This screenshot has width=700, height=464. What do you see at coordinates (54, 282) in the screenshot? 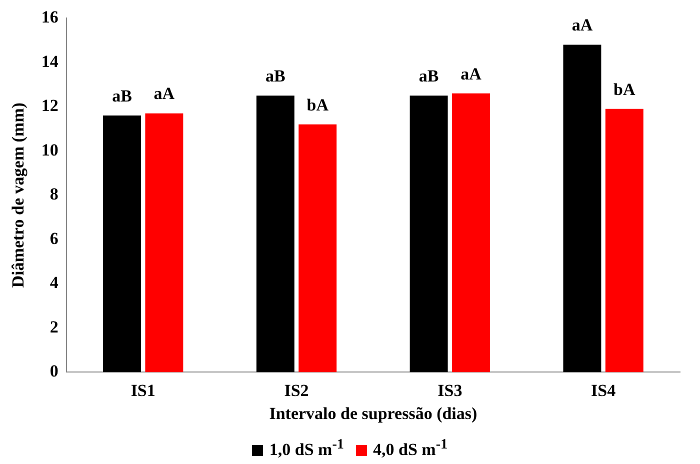
I see `y-tick-label: 4` at bounding box center [54, 282].